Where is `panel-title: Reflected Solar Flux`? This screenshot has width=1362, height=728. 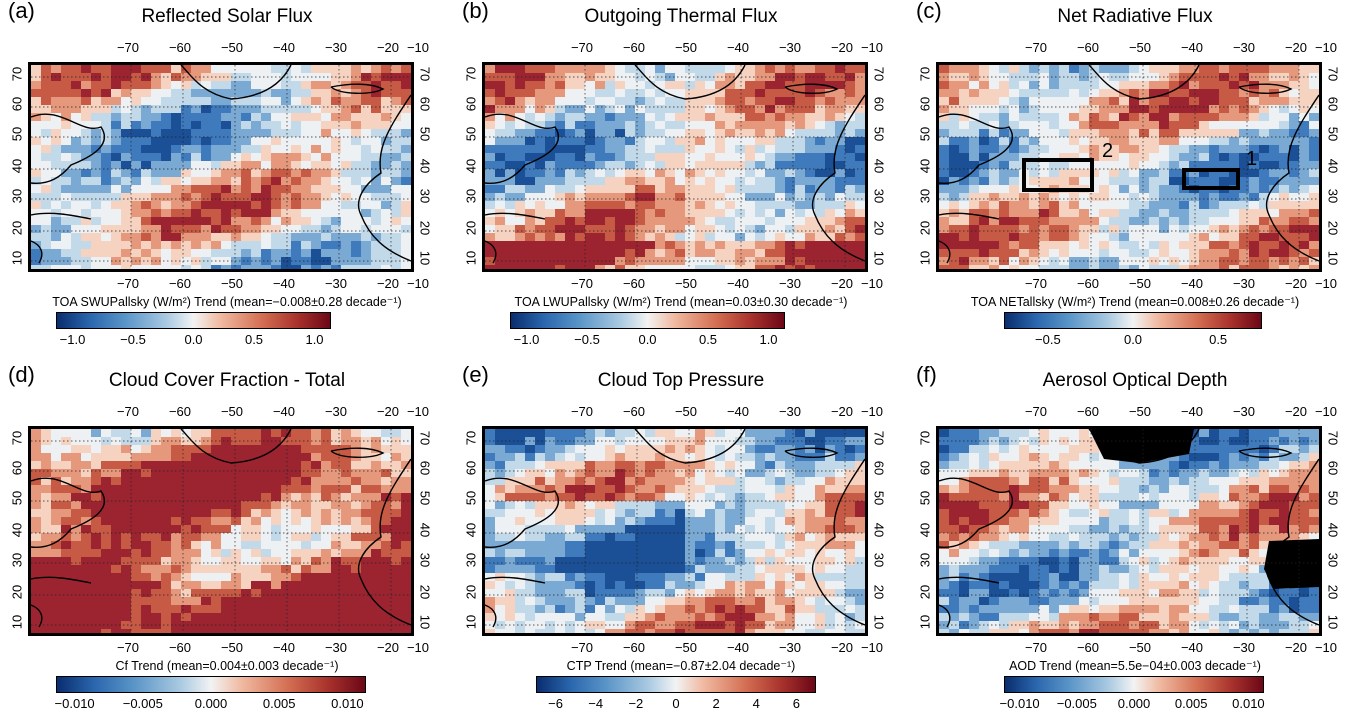 panel-title: Reflected Solar Flux is located at coordinates (227, 16).